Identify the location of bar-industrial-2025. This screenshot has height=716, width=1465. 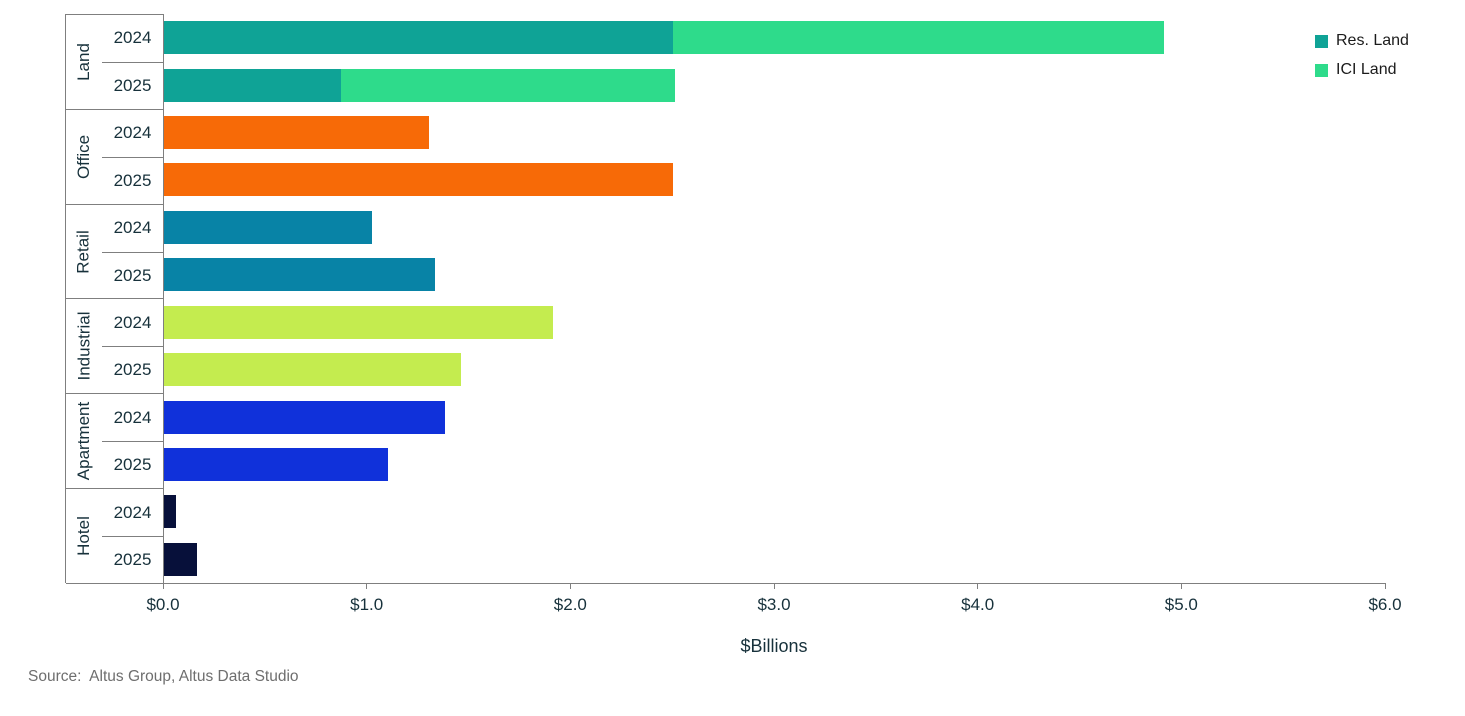
(313, 370).